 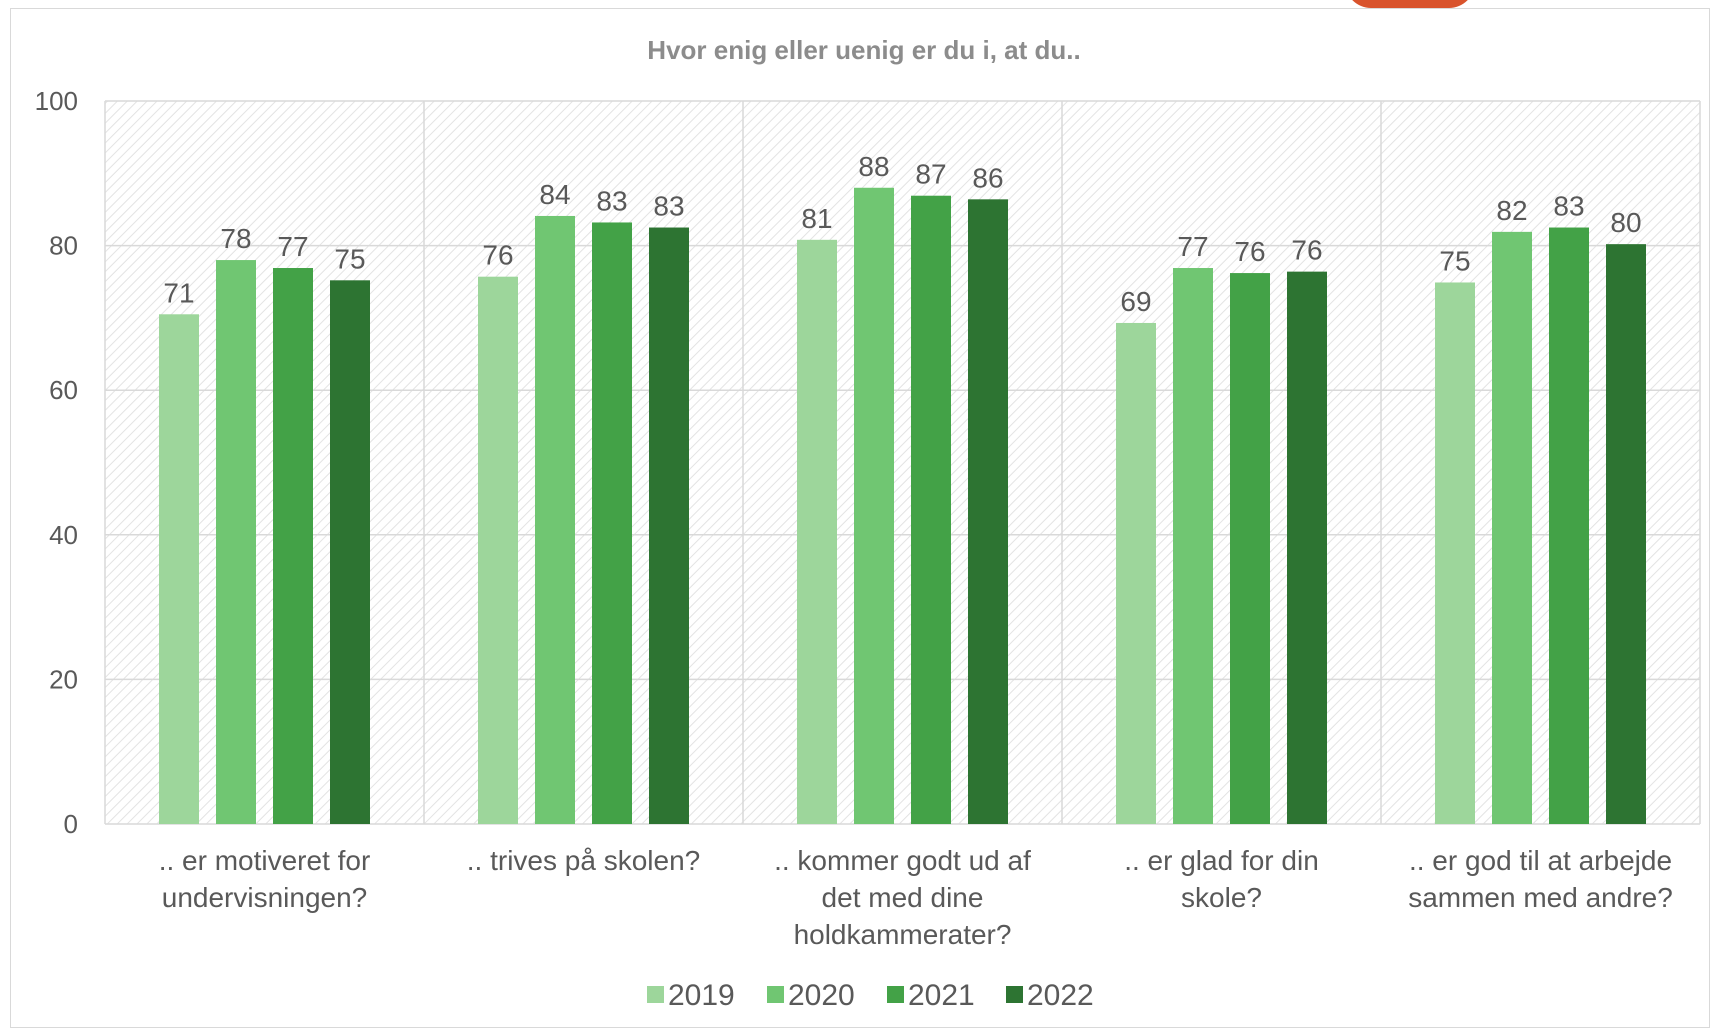 What do you see at coordinates (903, 934) in the screenshot?
I see `x-category-label: holdkammerater?` at bounding box center [903, 934].